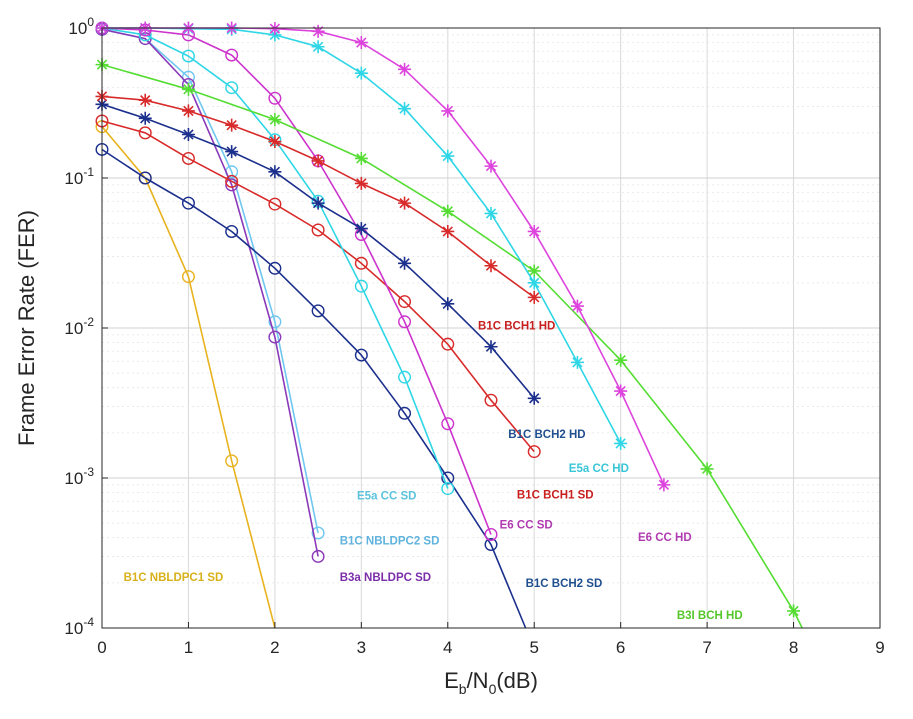 The image size is (913, 719). I want to click on series-annotation: E5a CC SD, so click(386, 496).